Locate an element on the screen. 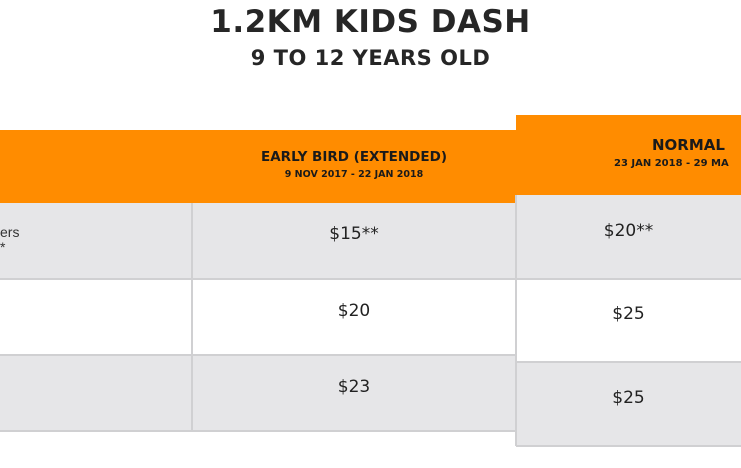 This screenshot has height=468, width=741. row-2-normal-cell: $25 is located at coordinates (628, 320).